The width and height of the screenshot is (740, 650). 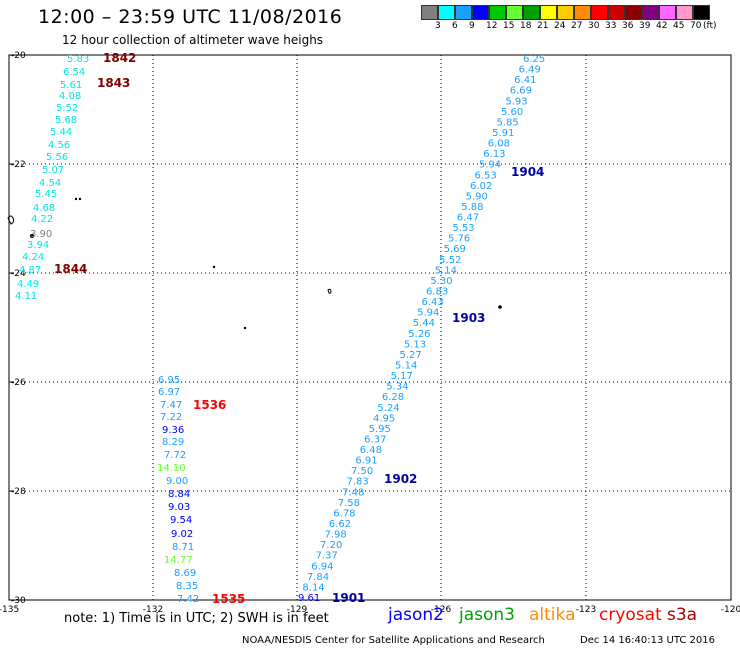 What do you see at coordinates (552, 615) in the screenshot?
I see `satellite-legend-altika: altika` at bounding box center [552, 615].